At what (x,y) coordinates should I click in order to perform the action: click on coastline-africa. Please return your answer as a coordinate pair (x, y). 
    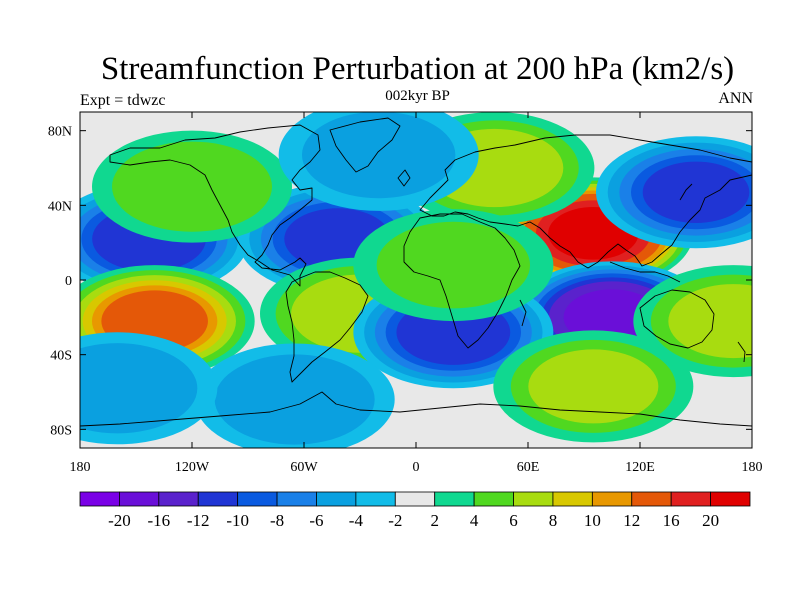
    Looking at the image, I should click on (462, 281).